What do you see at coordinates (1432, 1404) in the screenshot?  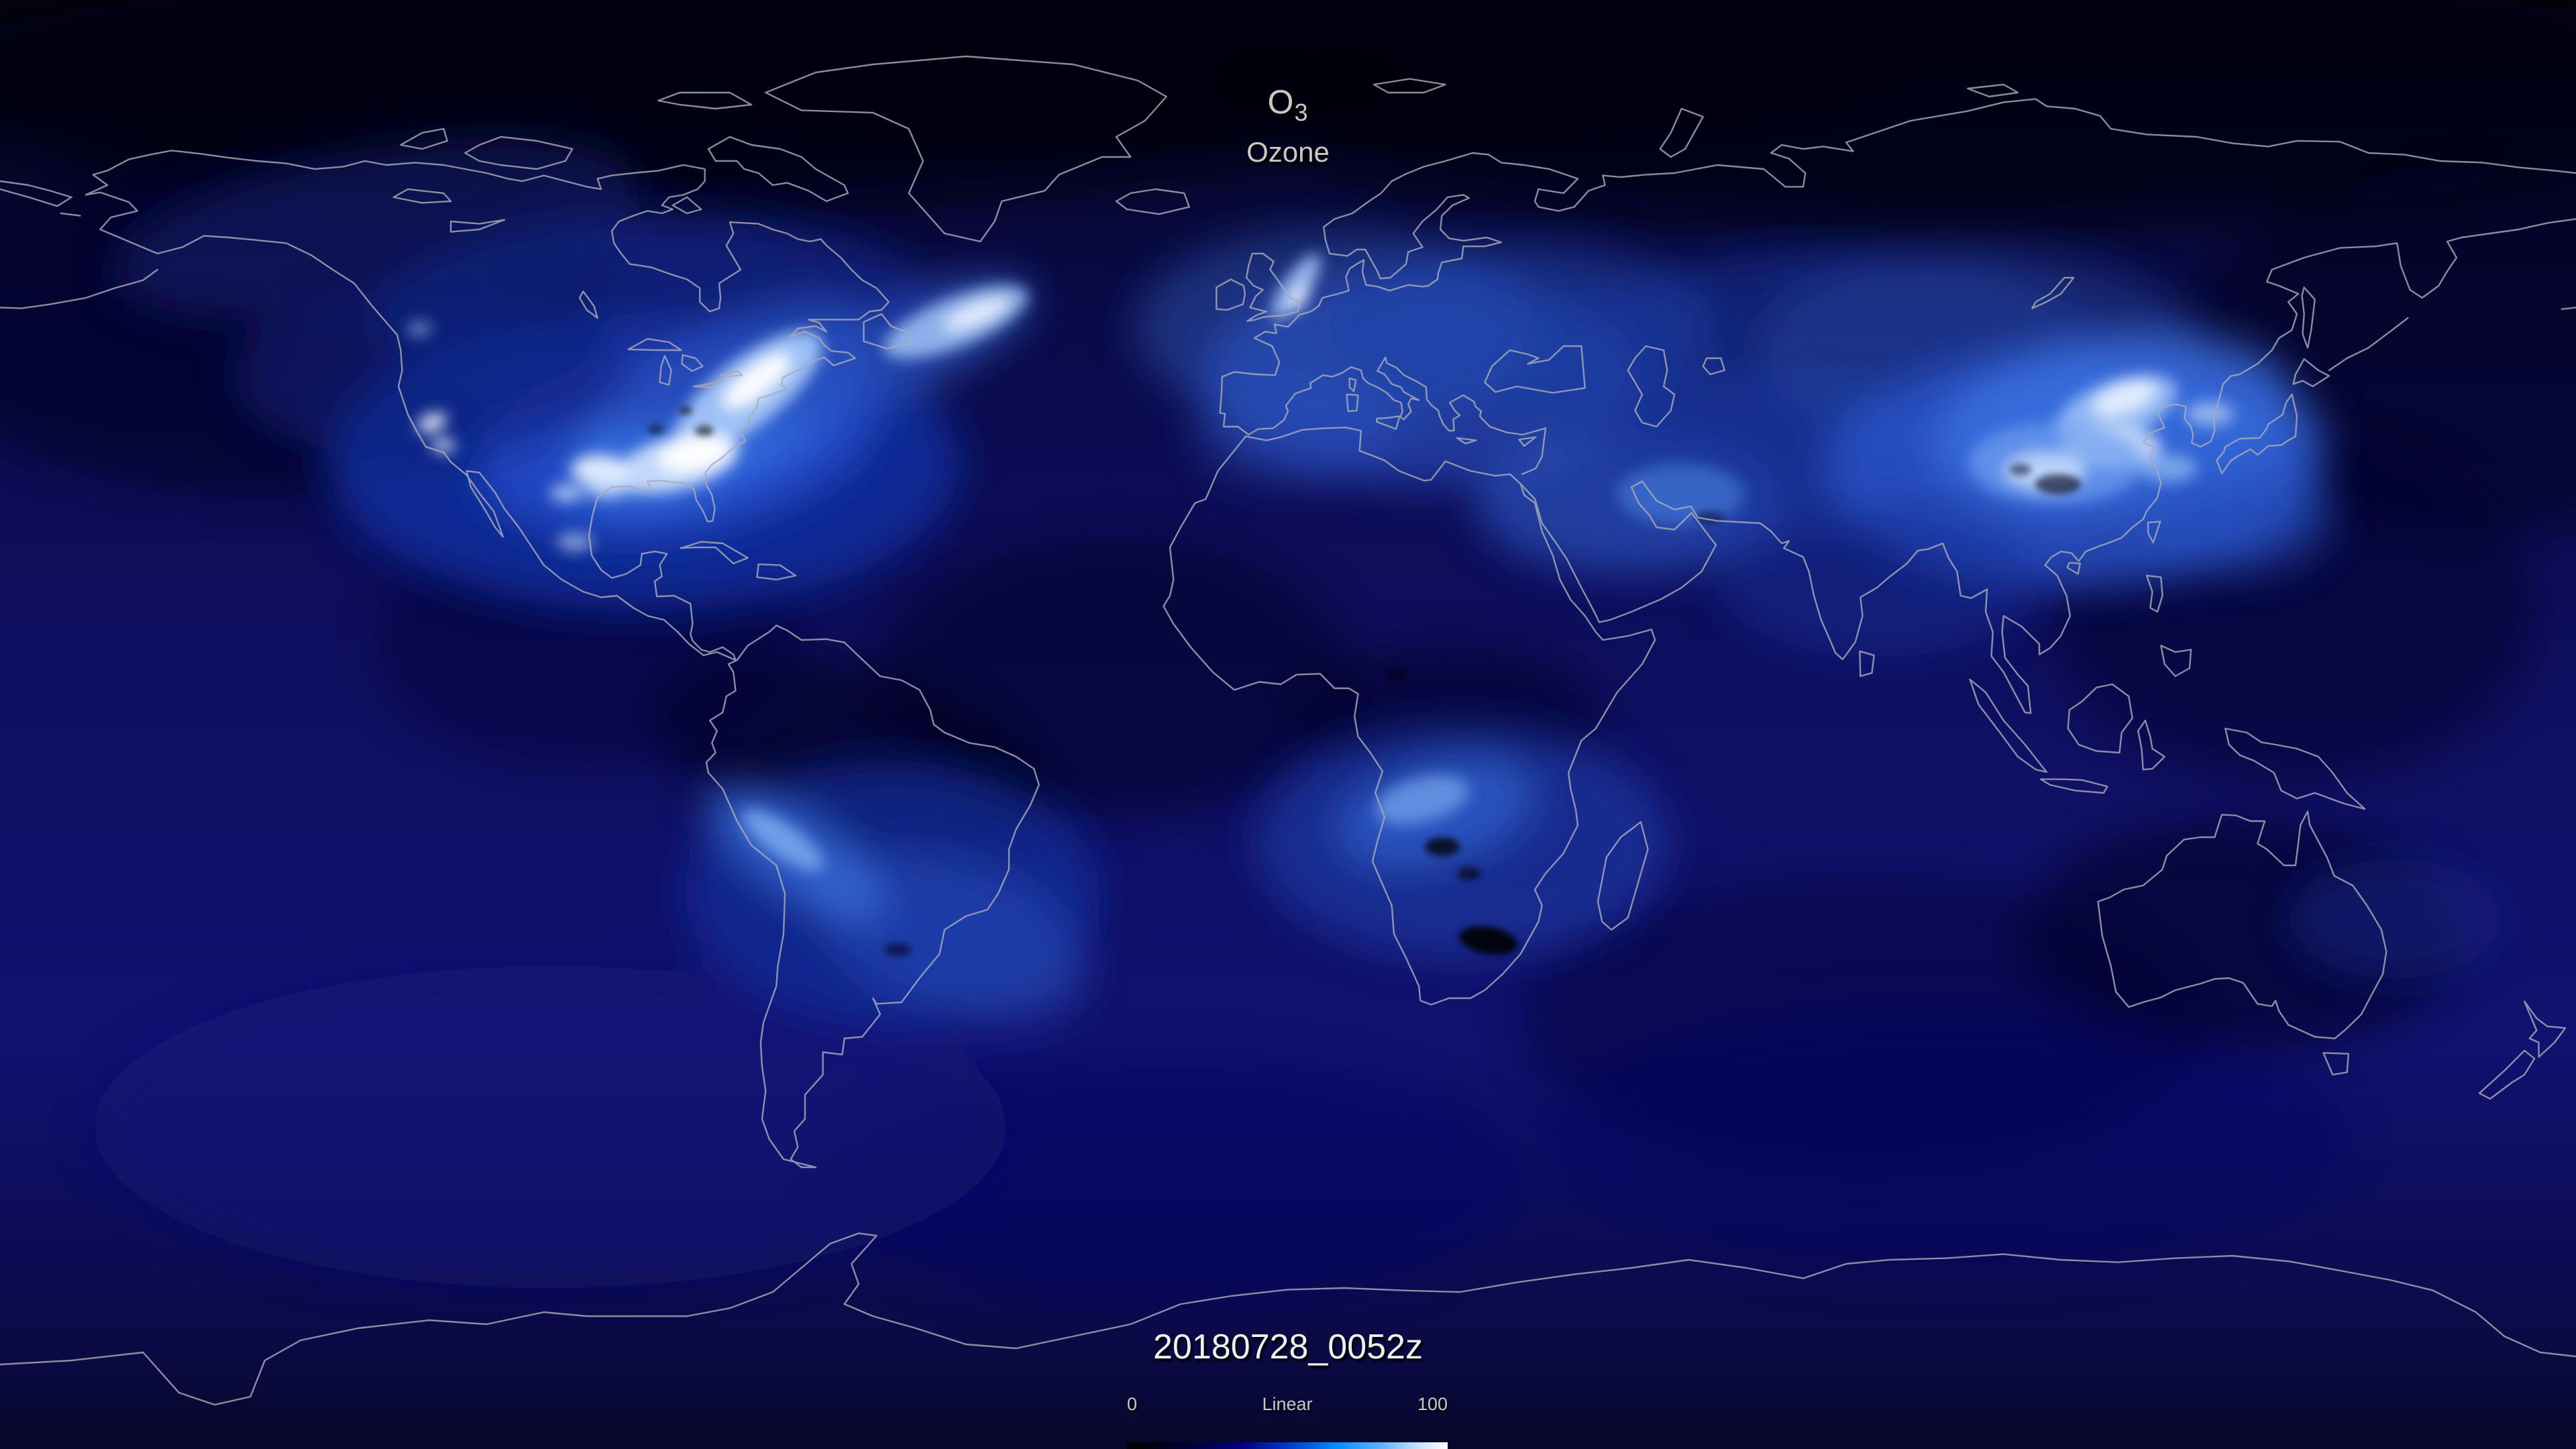 I see `colorbar-max-label: 100` at bounding box center [1432, 1404].